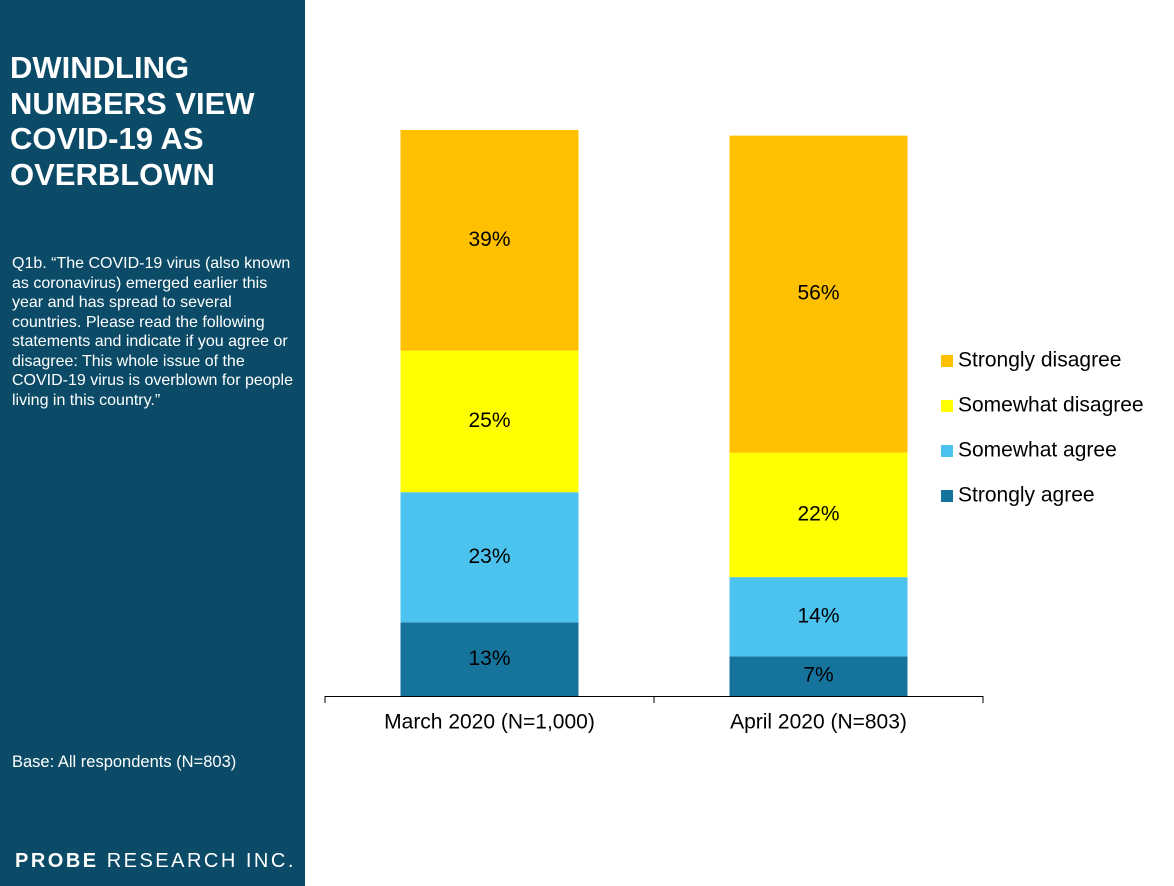 The height and width of the screenshot is (886, 1174). I want to click on value-label: 56%, so click(818, 293).